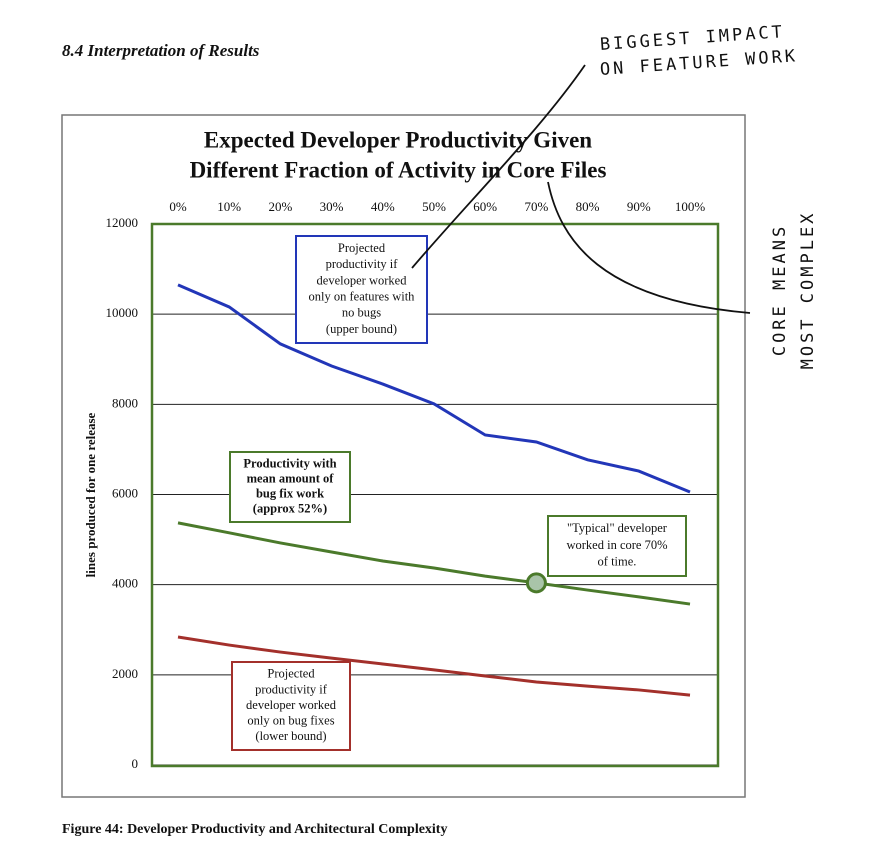 This screenshot has height=858, width=890. Describe the element at coordinates (122, 222) in the screenshot. I see `y-tick-label: 12000` at that location.